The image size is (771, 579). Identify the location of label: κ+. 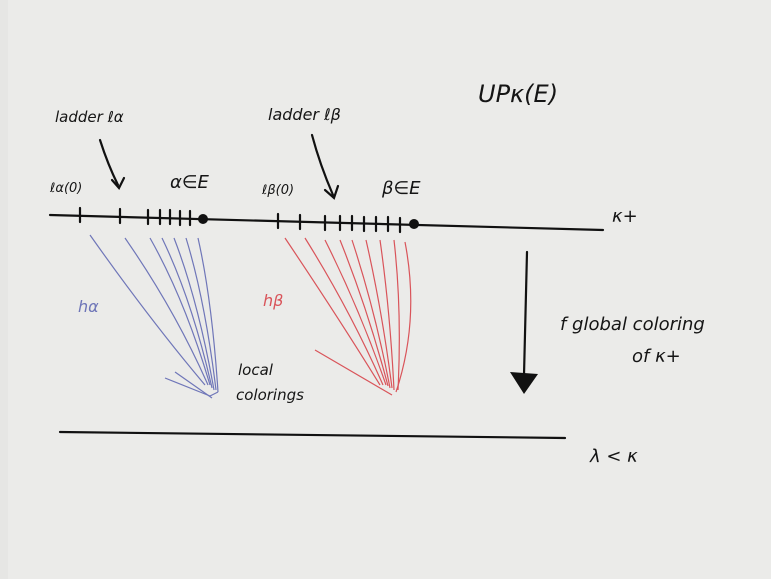
(625, 216).